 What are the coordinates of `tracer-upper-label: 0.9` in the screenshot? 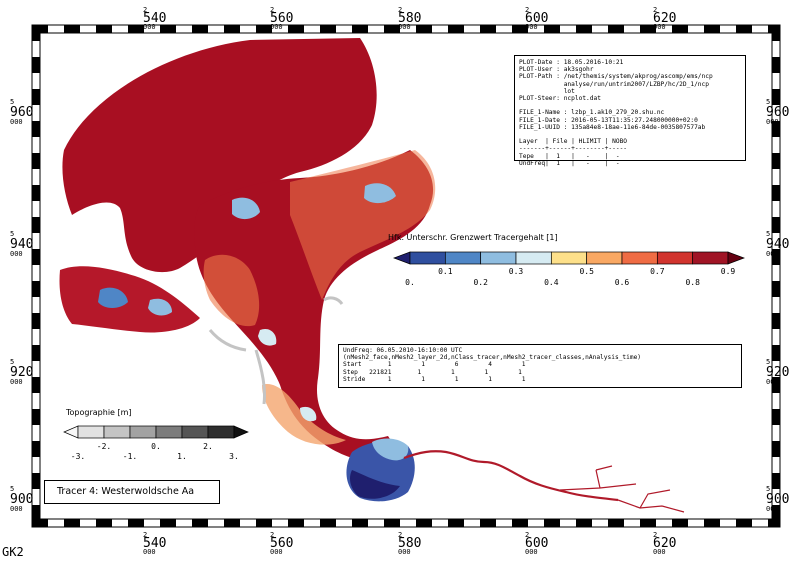 It's located at (728, 271).